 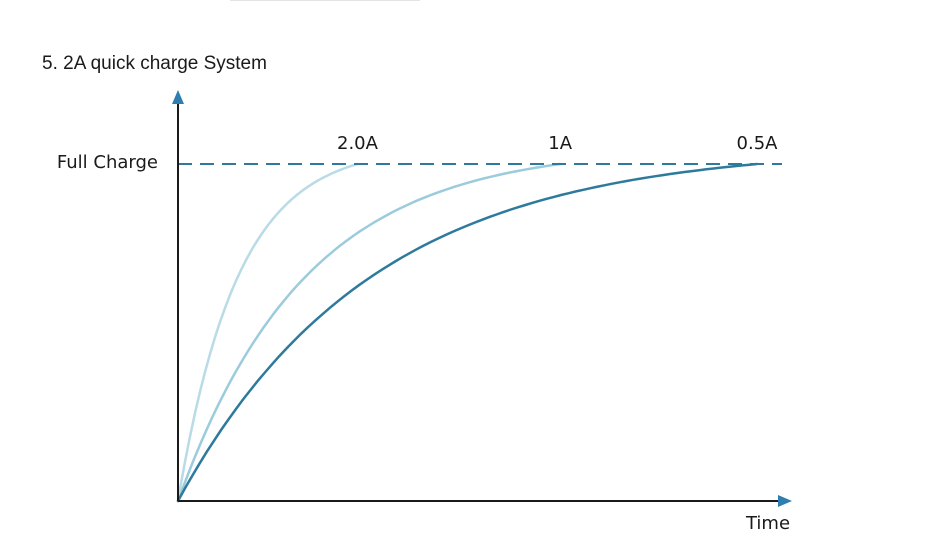 I want to click on chart-title: 5. 2A quick charge System, so click(x=154, y=63).